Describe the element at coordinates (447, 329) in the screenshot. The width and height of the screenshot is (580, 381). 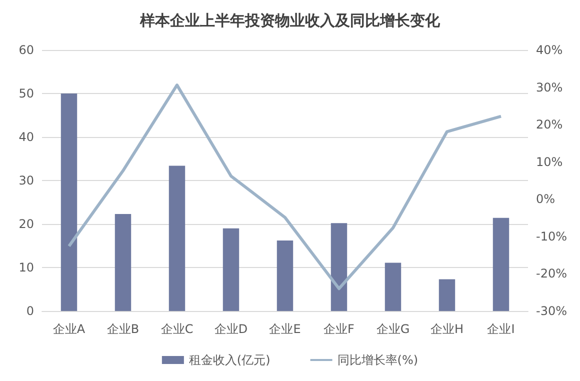
I see `x-tick-label: 企业H` at that location.